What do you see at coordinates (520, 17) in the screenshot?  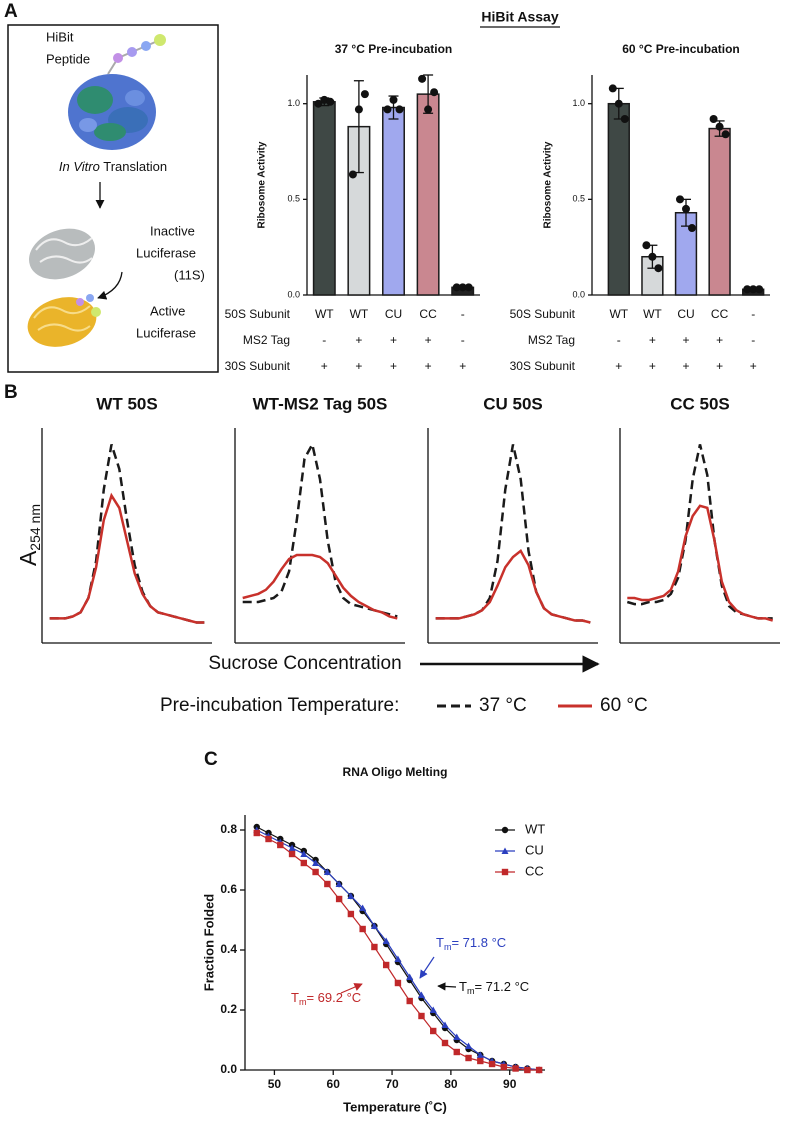 I see `assay-title: HiBit Assay` at bounding box center [520, 17].